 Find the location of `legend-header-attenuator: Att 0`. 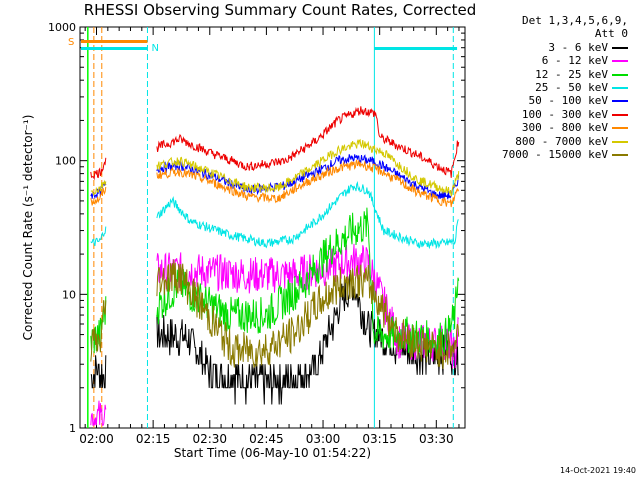

legend-header-attenuator: Att 0 is located at coordinates (611, 34).